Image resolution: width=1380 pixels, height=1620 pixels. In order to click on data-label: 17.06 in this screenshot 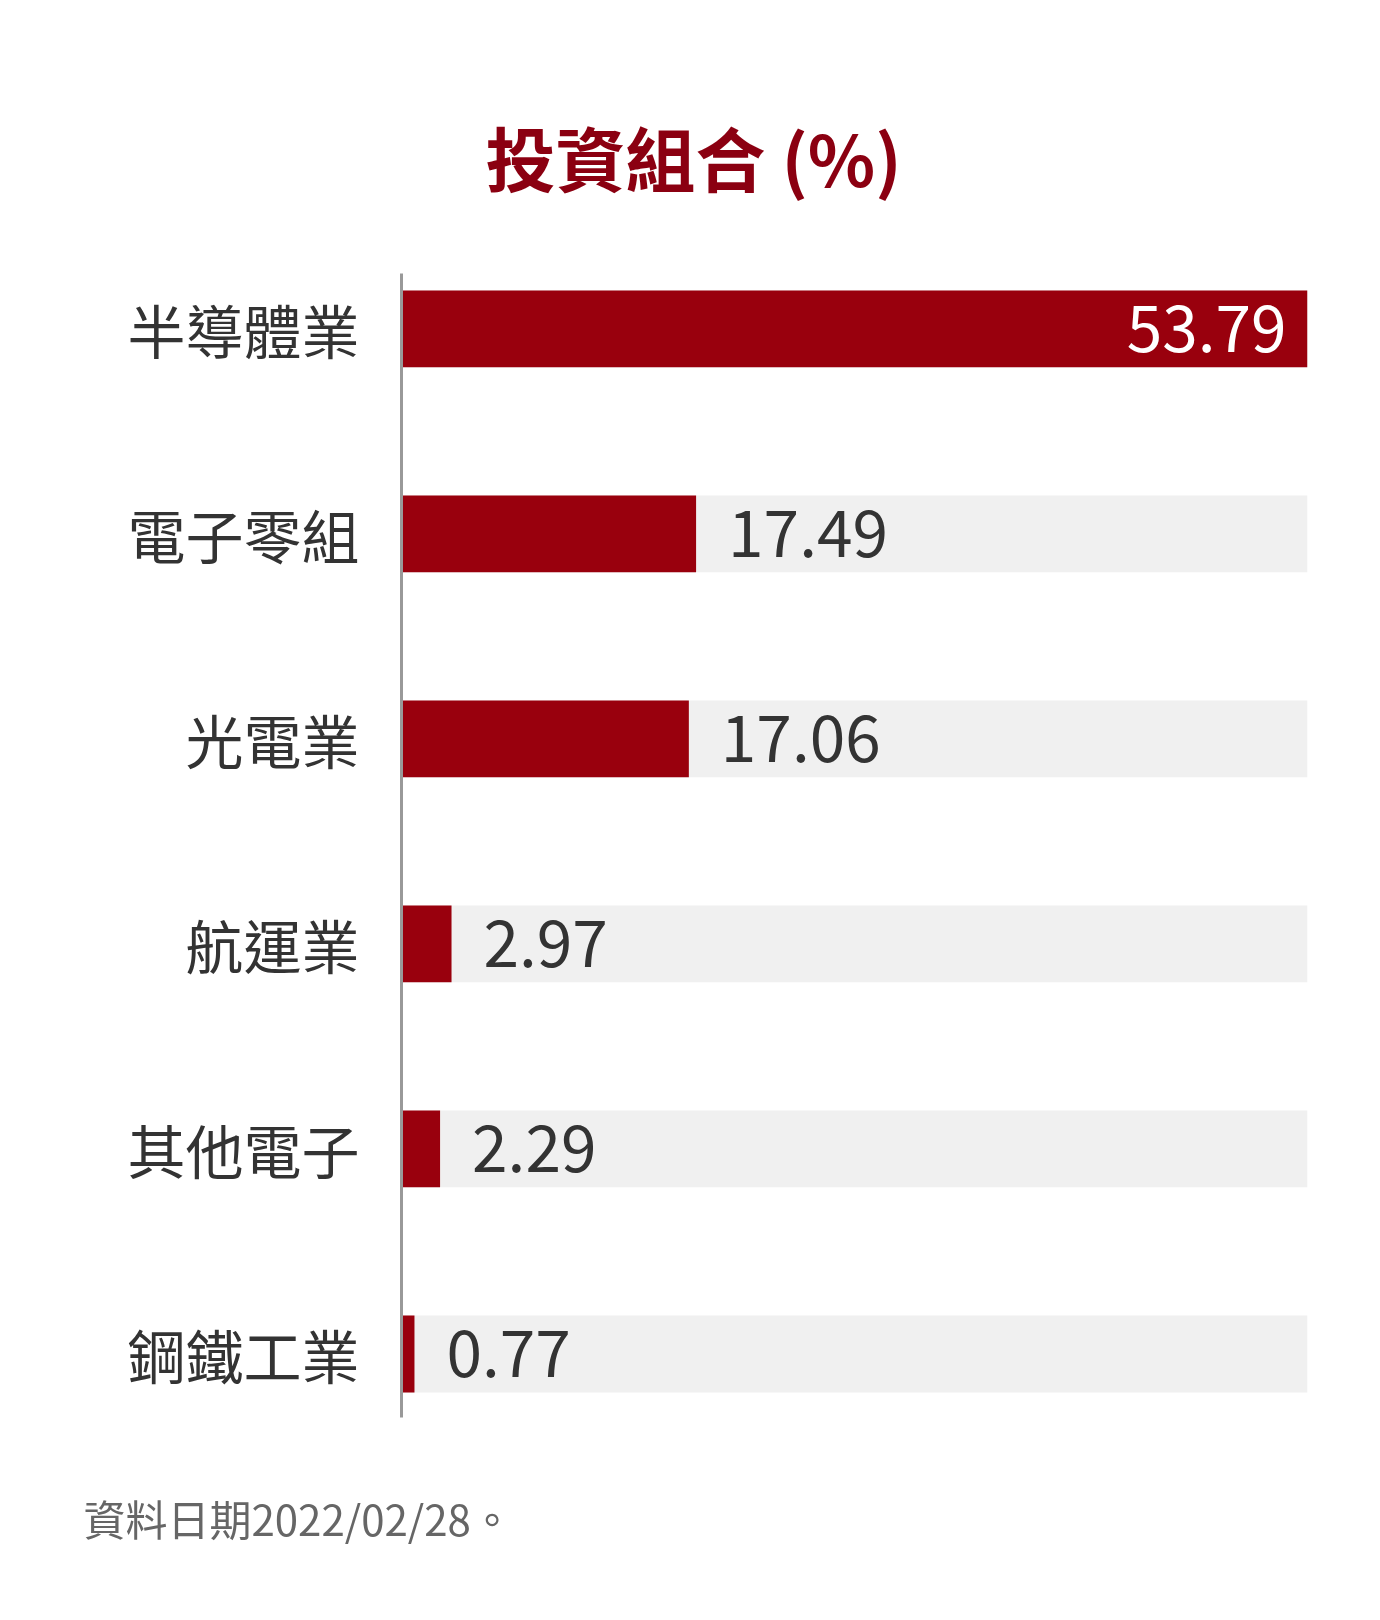, I will do `click(800, 734)`.